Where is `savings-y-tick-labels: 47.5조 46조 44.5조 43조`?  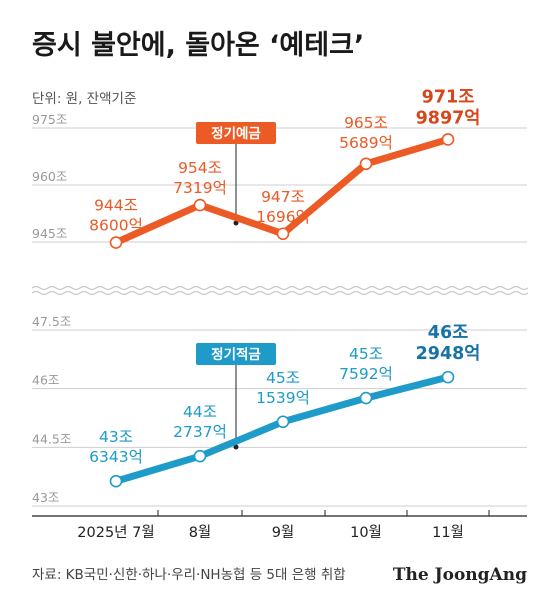 savings-y-tick-labels: 47.5조 46조 44.5조 43조 is located at coordinates (51, 409).